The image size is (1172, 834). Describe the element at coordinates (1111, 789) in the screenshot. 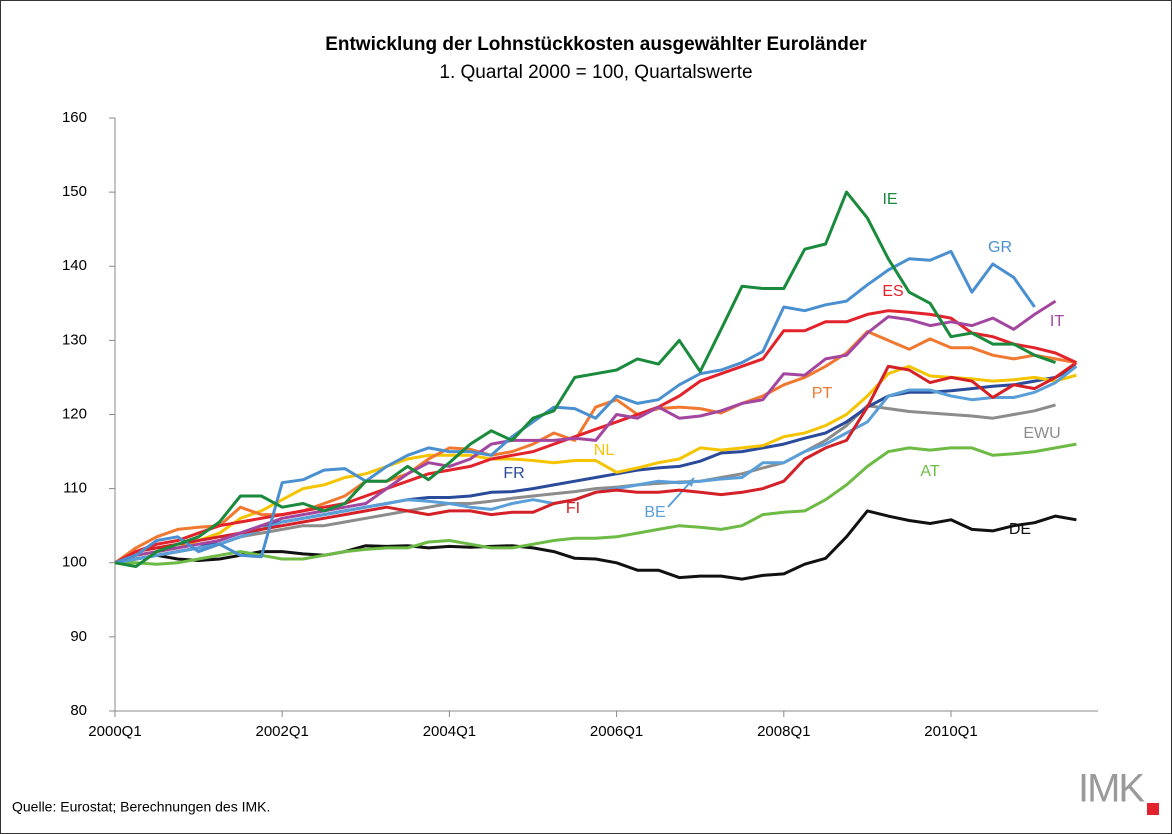

I see `logo-text: IMK` at that location.